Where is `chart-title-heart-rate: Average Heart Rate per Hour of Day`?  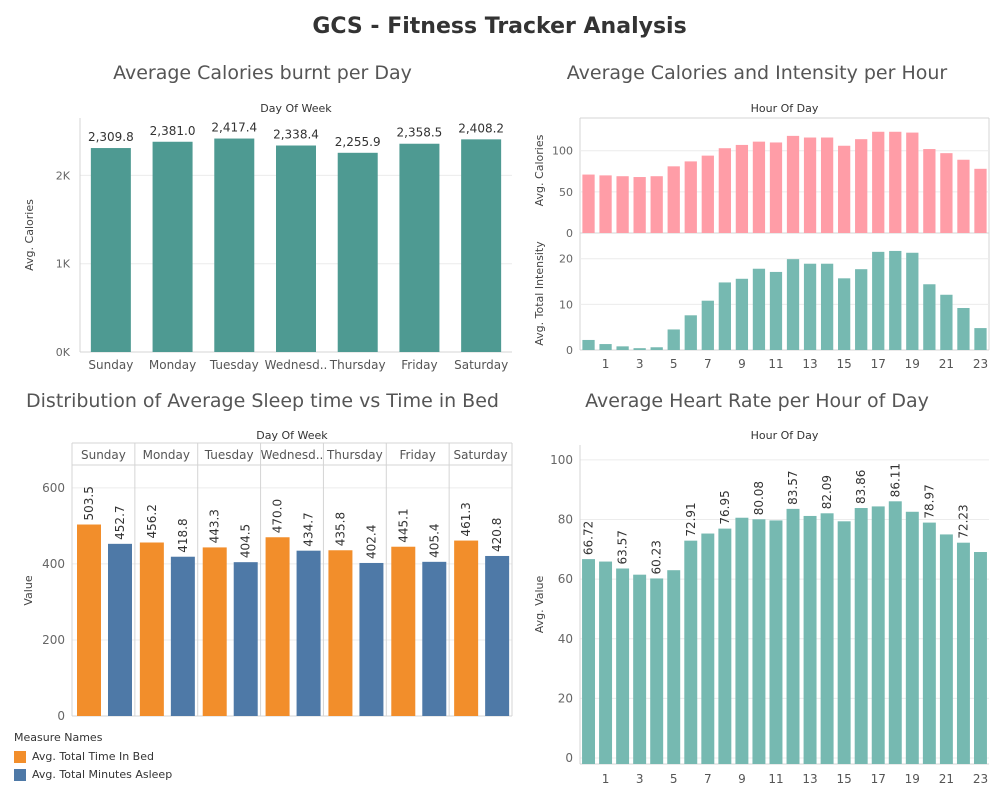 chart-title-heart-rate: Average Heart Rate per Hour of Day is located at coordinates (757, 401).